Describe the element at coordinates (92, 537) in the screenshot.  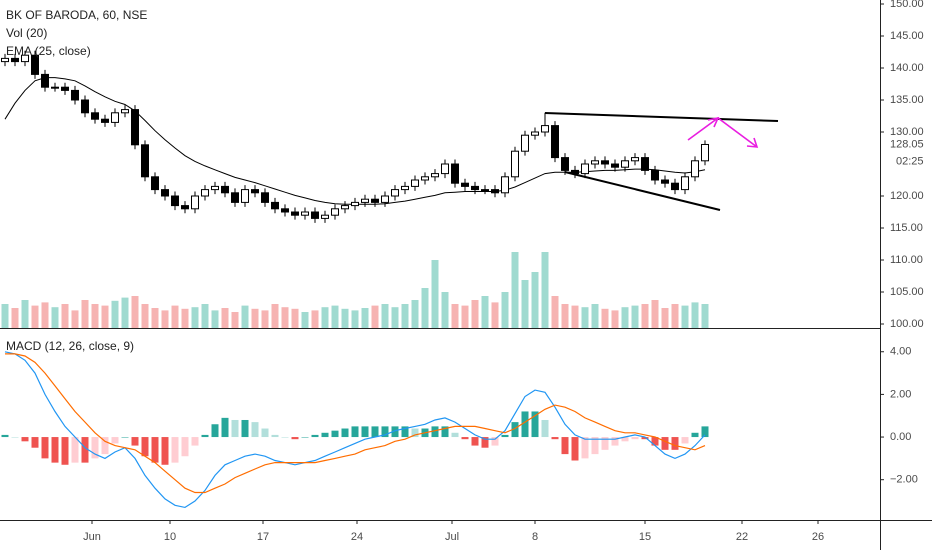
I see `x-tick-label: Jun` at that location.